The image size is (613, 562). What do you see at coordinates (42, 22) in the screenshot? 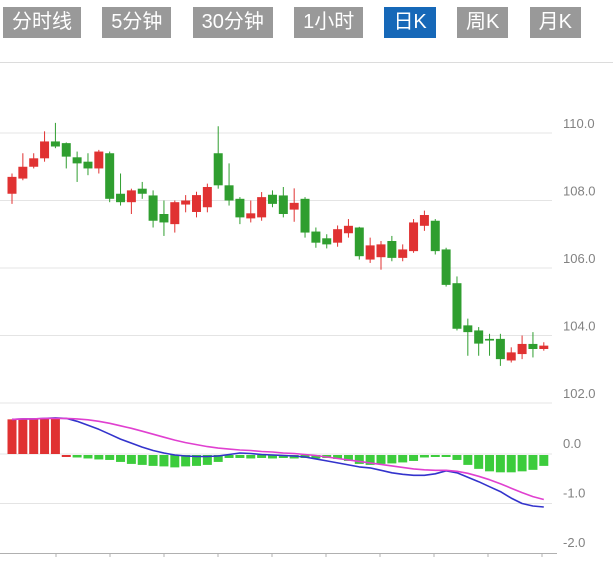
I see `tab-time-line: 分时线` at bounding box center [42, 22].